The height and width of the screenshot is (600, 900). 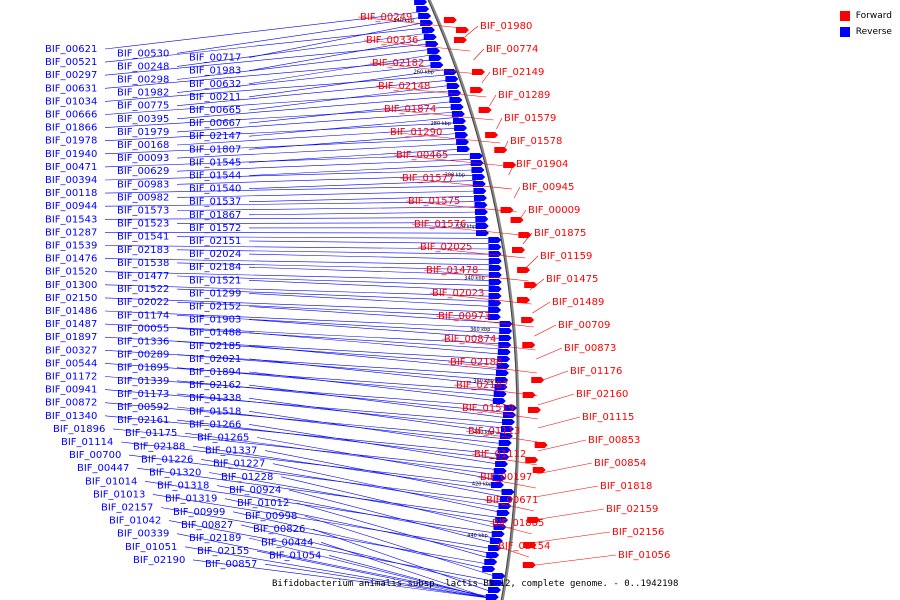 What do you see at coordinates (71, 128) in the screenshot?
I see `gene-label-reverse: BIF_01866` at bounding box center [71, 128].